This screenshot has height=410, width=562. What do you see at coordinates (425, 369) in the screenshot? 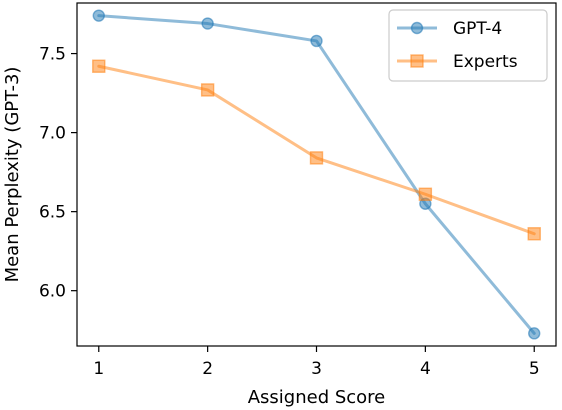
I see `x-tick-label: 4` at bounding box center [425, 369].